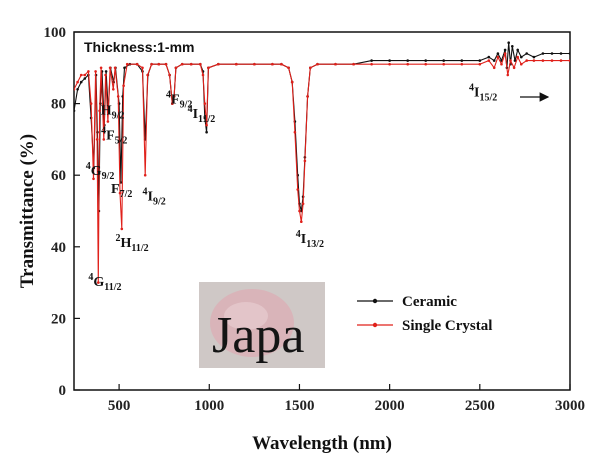 Image resolution: width=600 pixels, height=460 pixels. I want to click on thickness-label: Thickness:1-mm, so click(139, 47).